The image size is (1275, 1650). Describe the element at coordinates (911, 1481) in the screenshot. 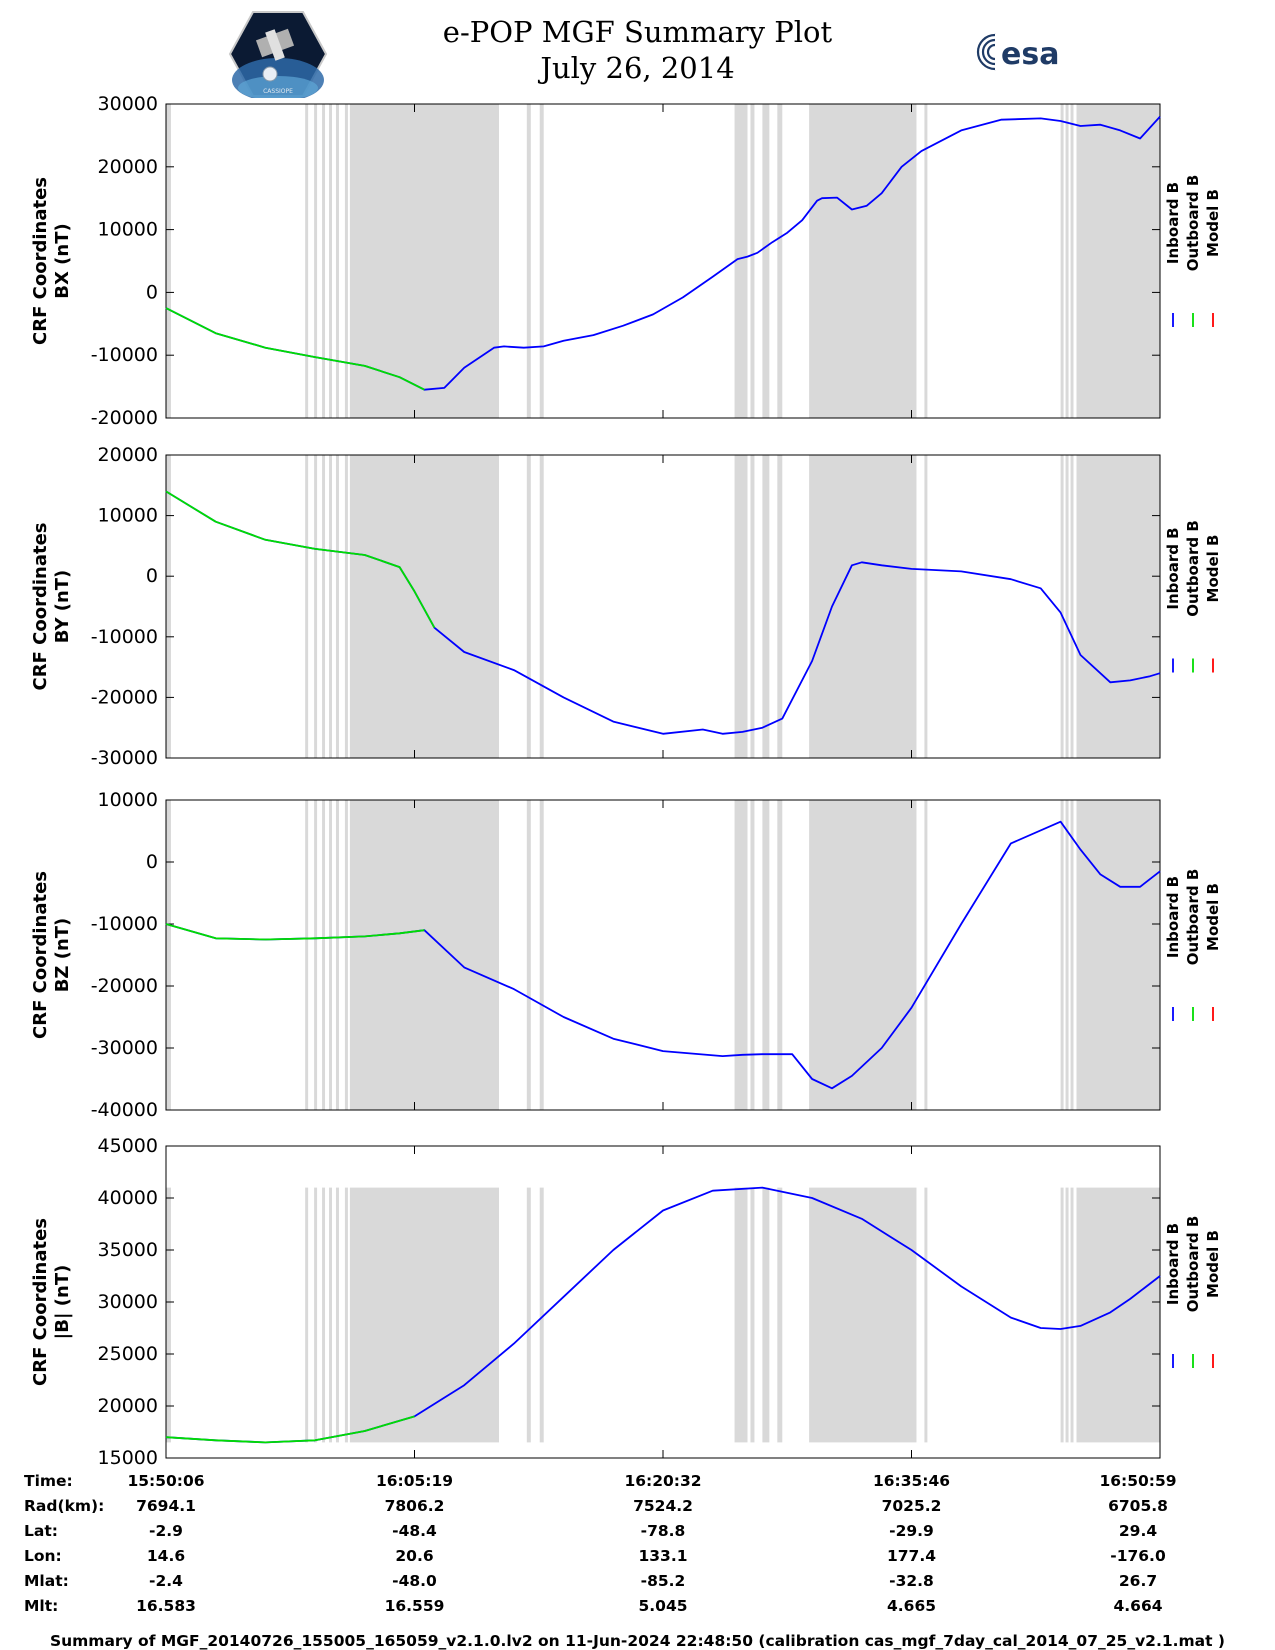

I see `ephemeris-value: 16:35:46` at that location.